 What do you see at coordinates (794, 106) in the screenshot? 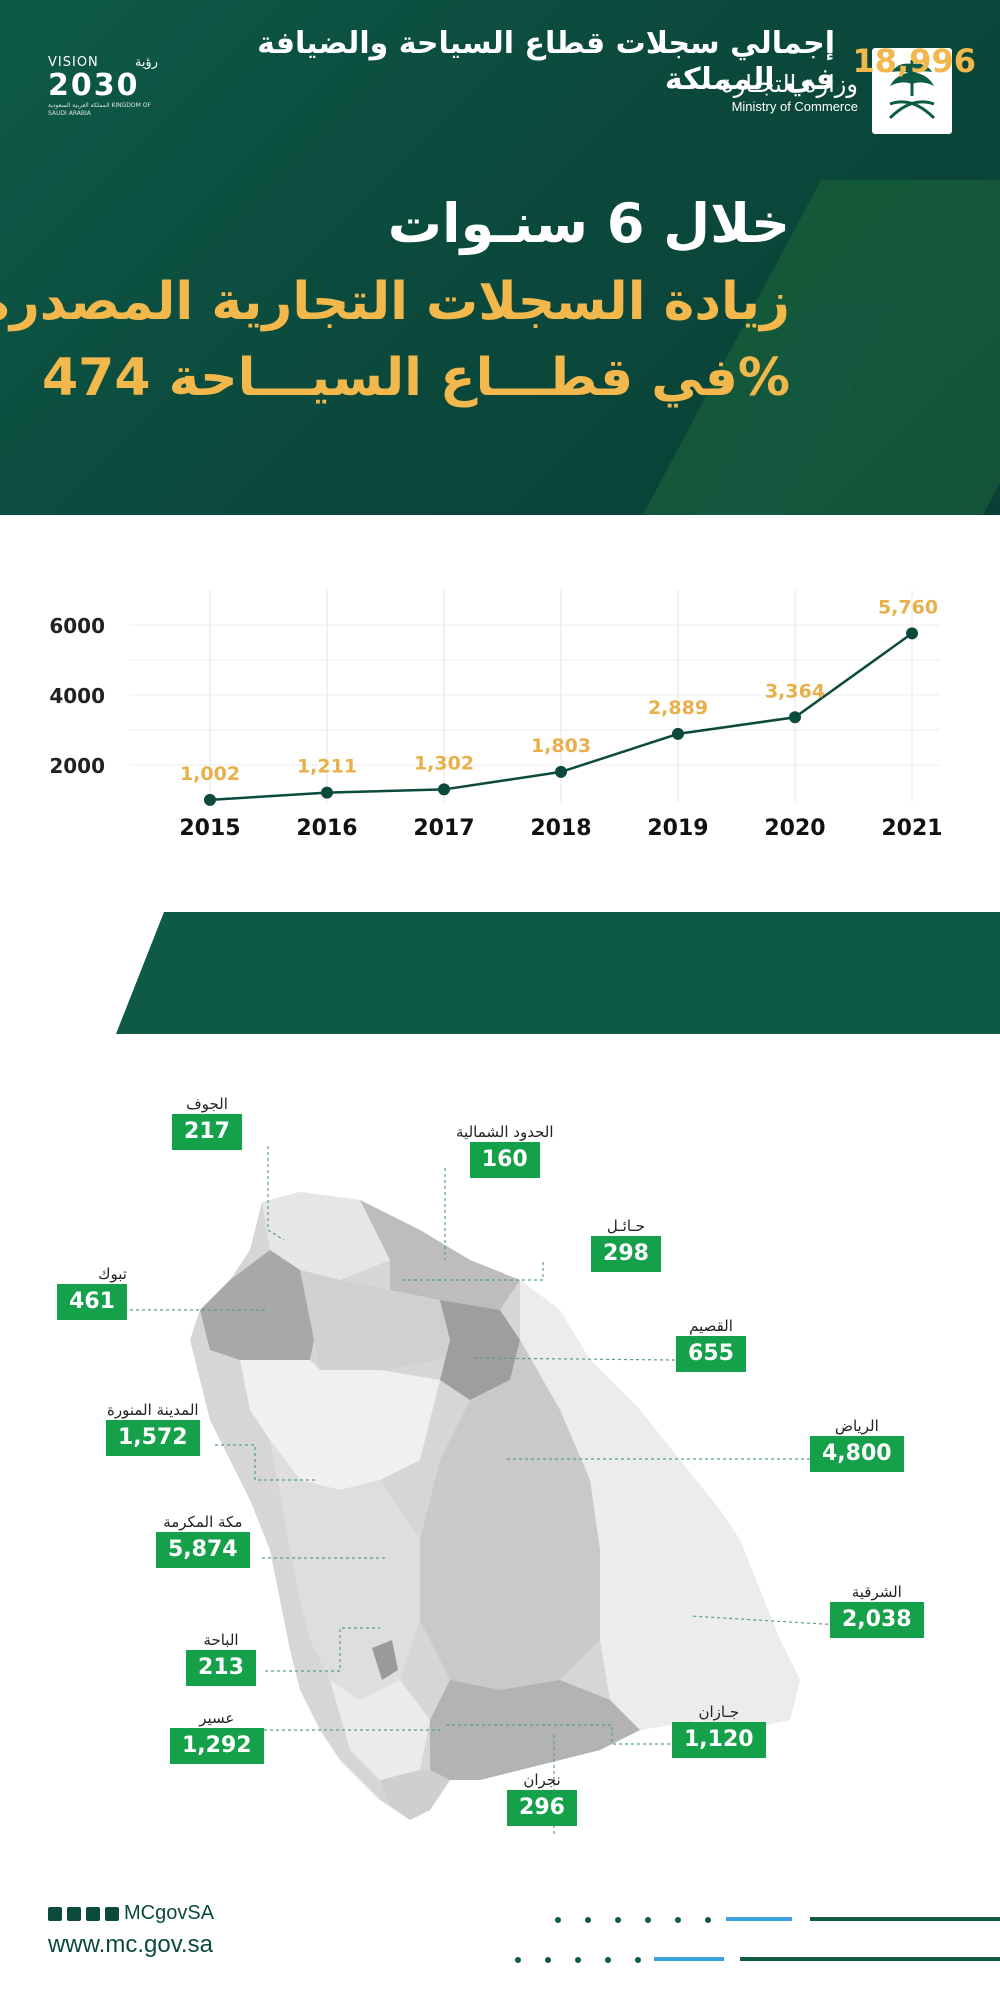
I see `ministry-name-en: Ministry of Commerce` at bounding box center [794, 106].